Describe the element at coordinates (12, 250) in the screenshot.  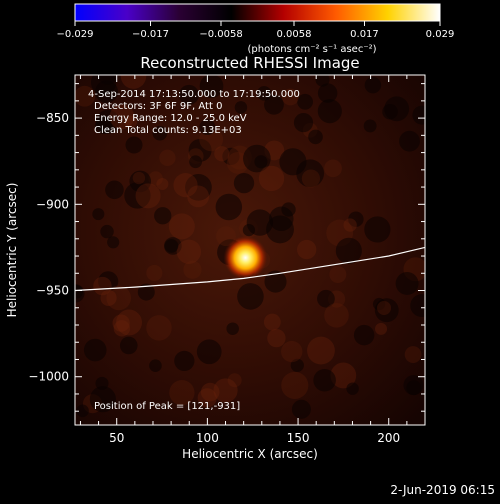
I see `y-axis-label: Heliocentric Y (arcsec)` at that location.